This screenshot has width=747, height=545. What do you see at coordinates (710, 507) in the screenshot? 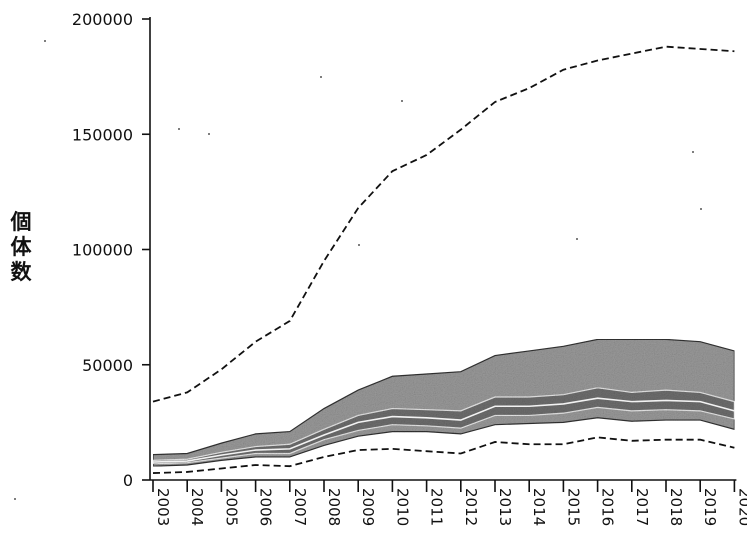
I see `x-tick-label: 2019` at bounding box center [710, 507].